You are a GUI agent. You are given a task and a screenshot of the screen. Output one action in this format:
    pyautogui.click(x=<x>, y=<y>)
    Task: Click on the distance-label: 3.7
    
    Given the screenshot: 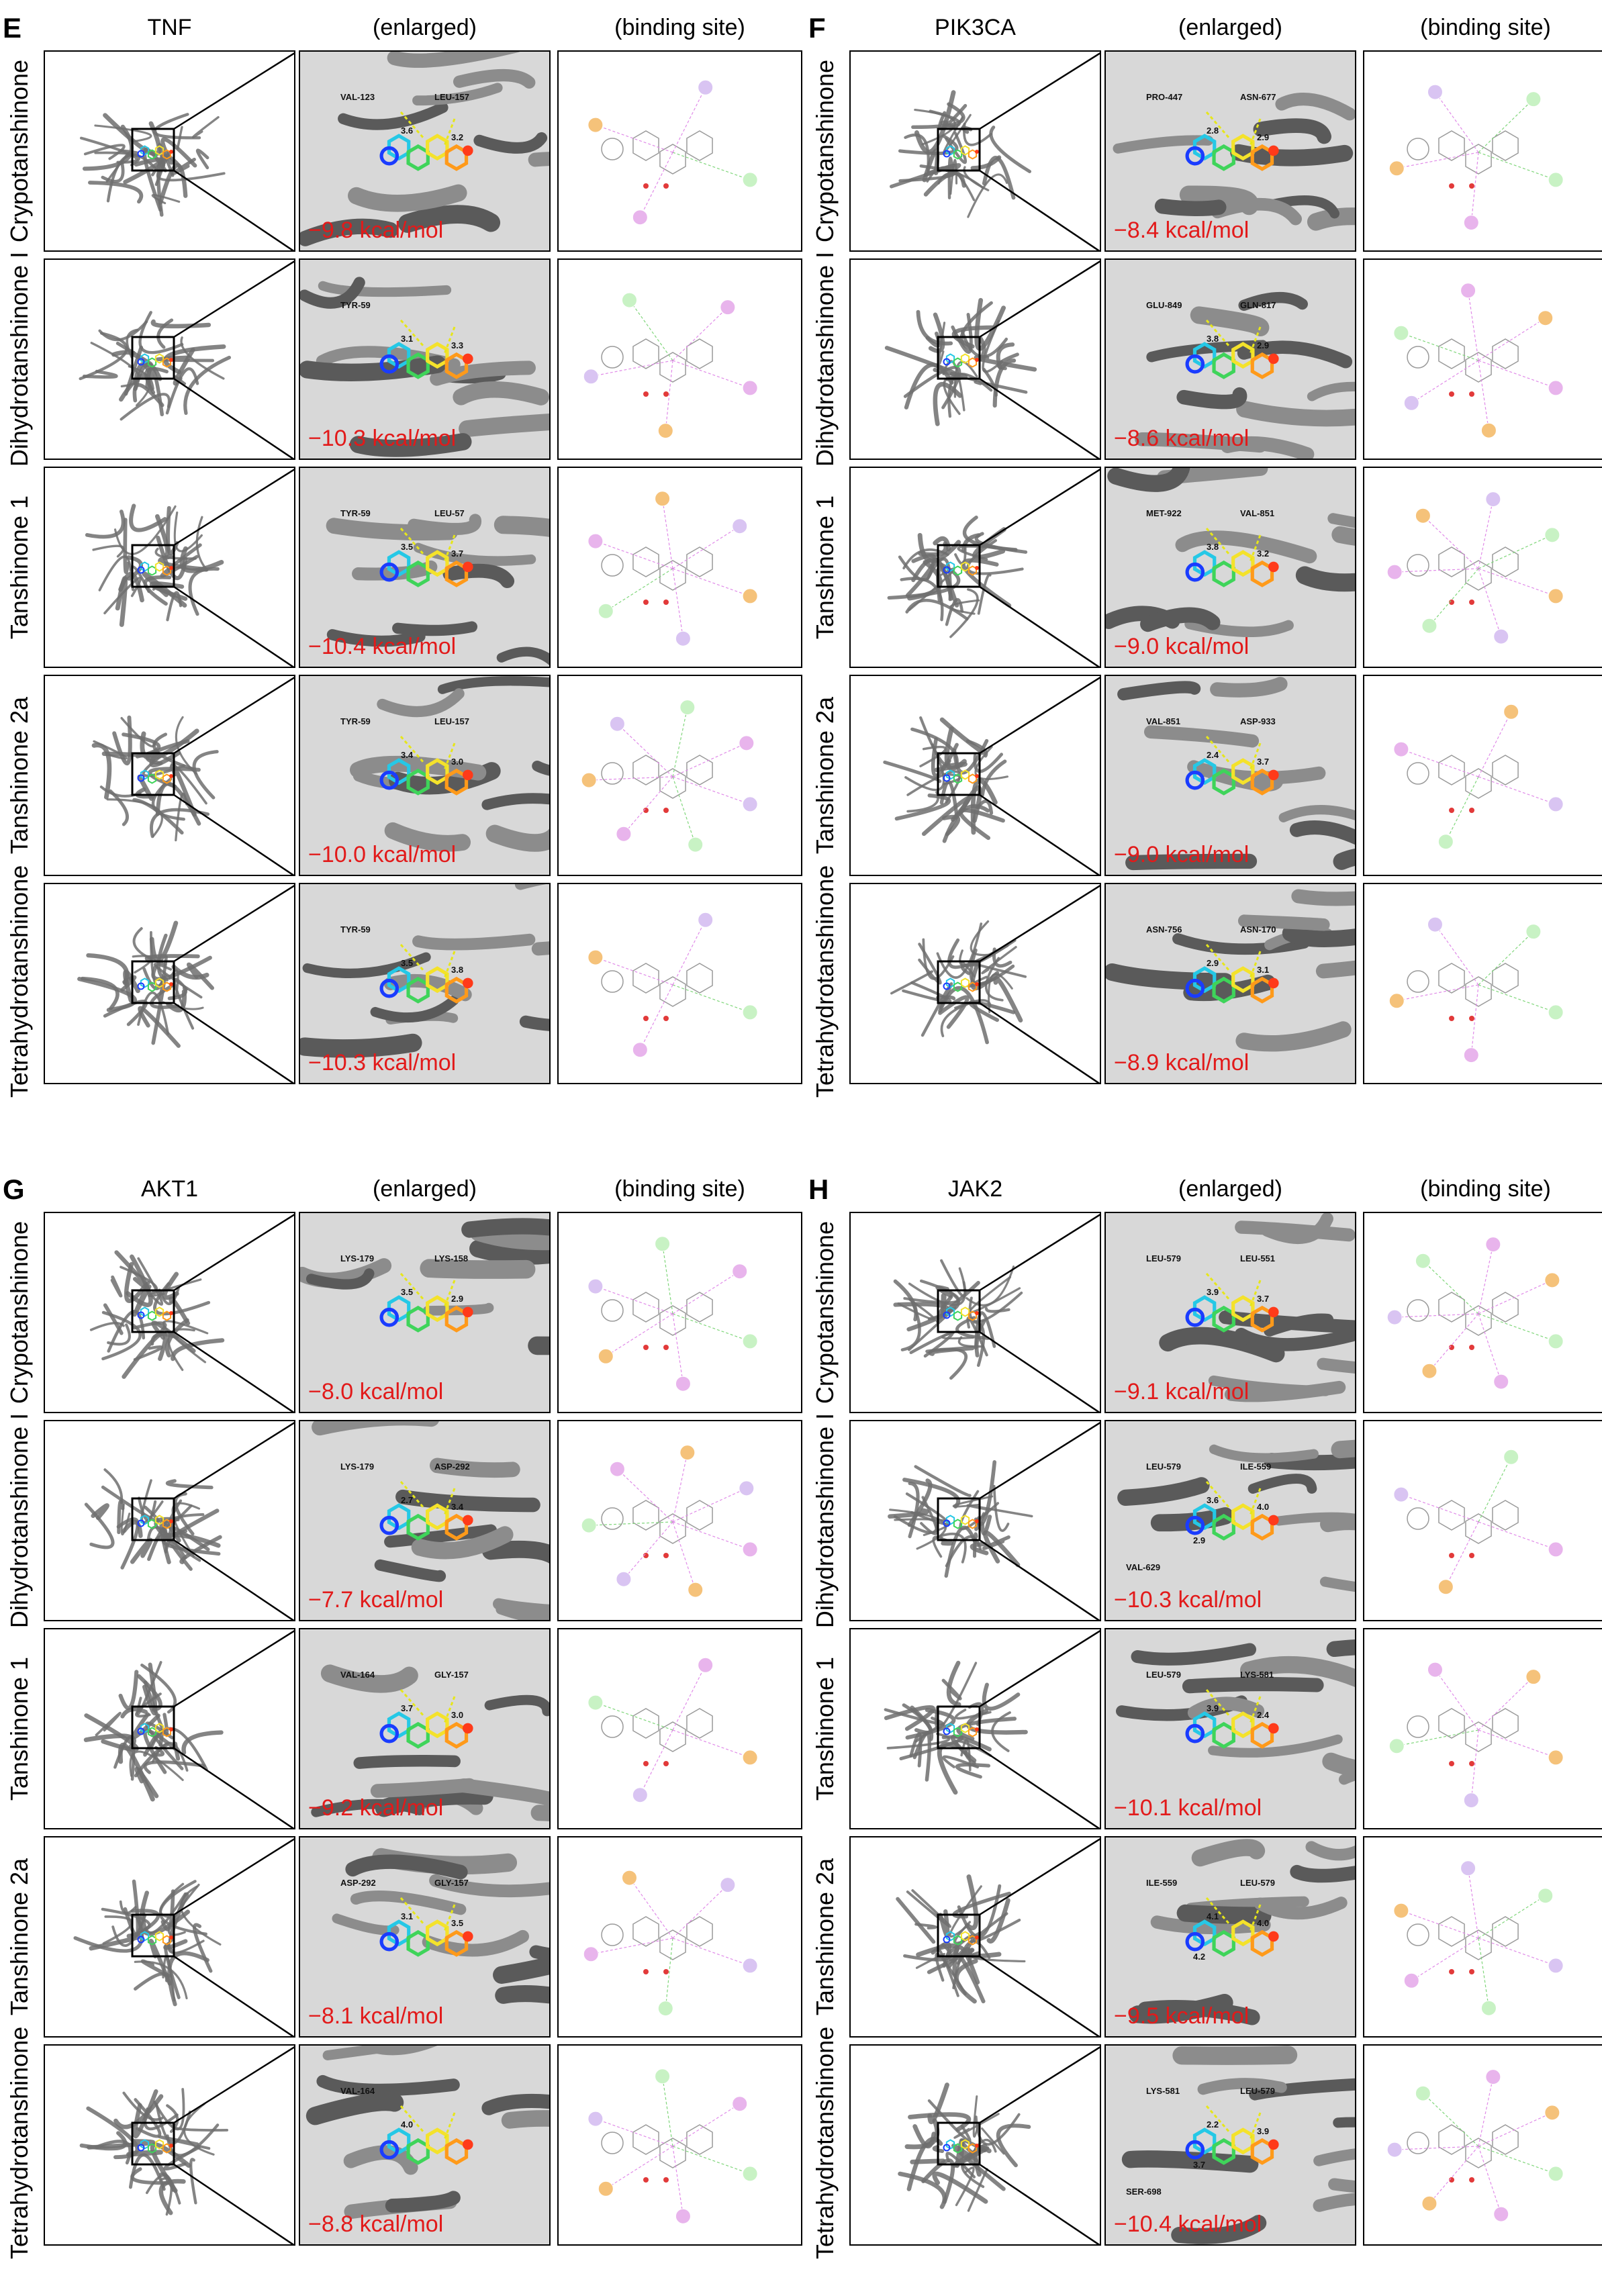 What is the action you would take?
    pyautogui.click(x=1264, y=1299)
    